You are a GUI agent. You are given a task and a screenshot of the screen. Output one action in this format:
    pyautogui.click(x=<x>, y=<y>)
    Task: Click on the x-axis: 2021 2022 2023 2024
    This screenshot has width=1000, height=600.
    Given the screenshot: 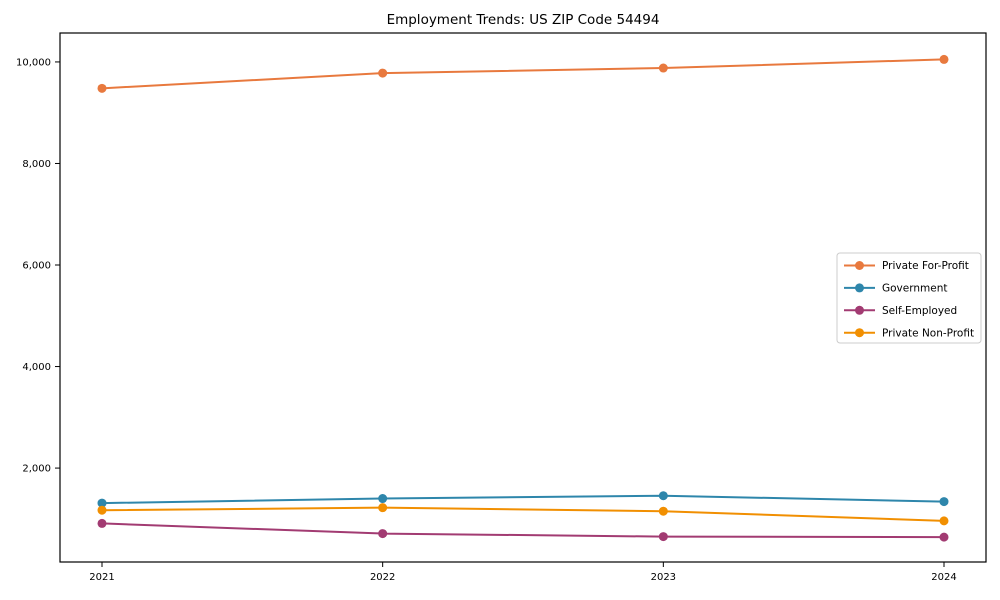 What is the action you would take?
    pyautogui.click(x=523, y=572)
    